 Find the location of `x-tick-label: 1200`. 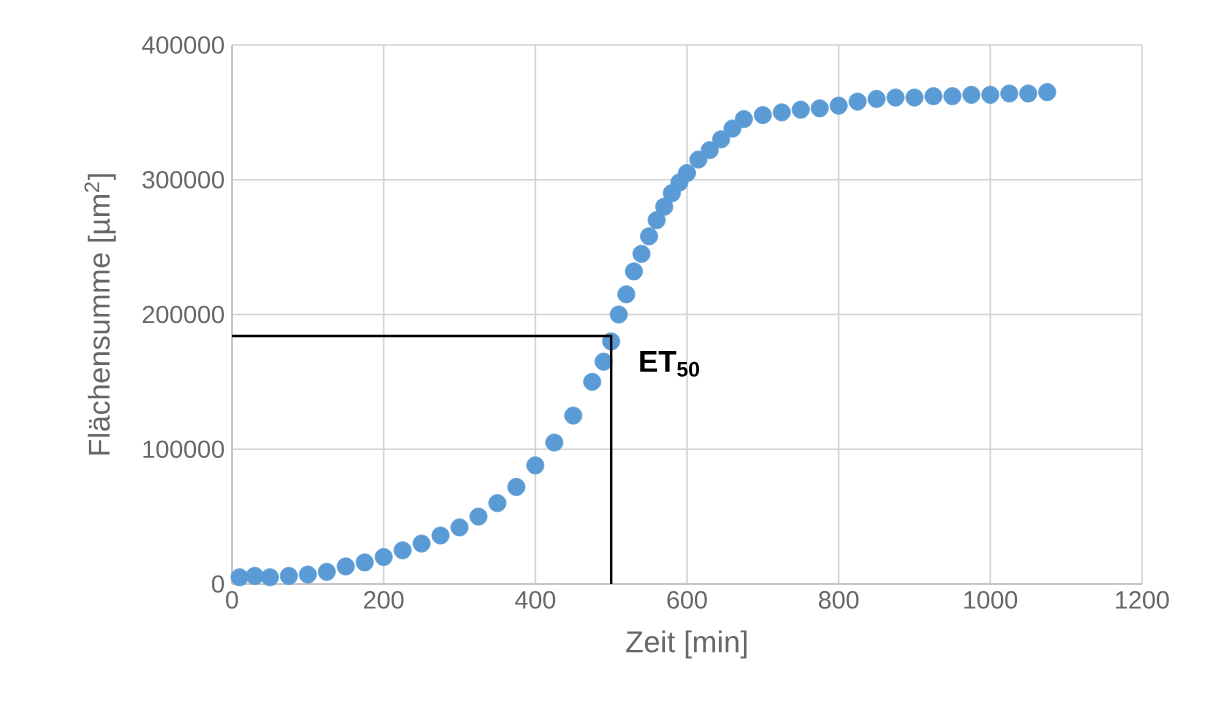

x-tick-label: 1200 is located at coordinates (1142, 600).